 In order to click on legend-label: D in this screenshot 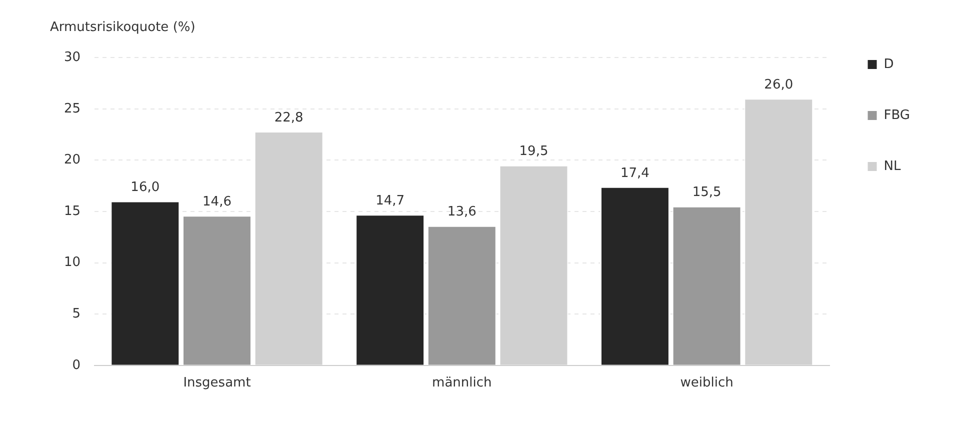, I will do `click(889, 64)`.